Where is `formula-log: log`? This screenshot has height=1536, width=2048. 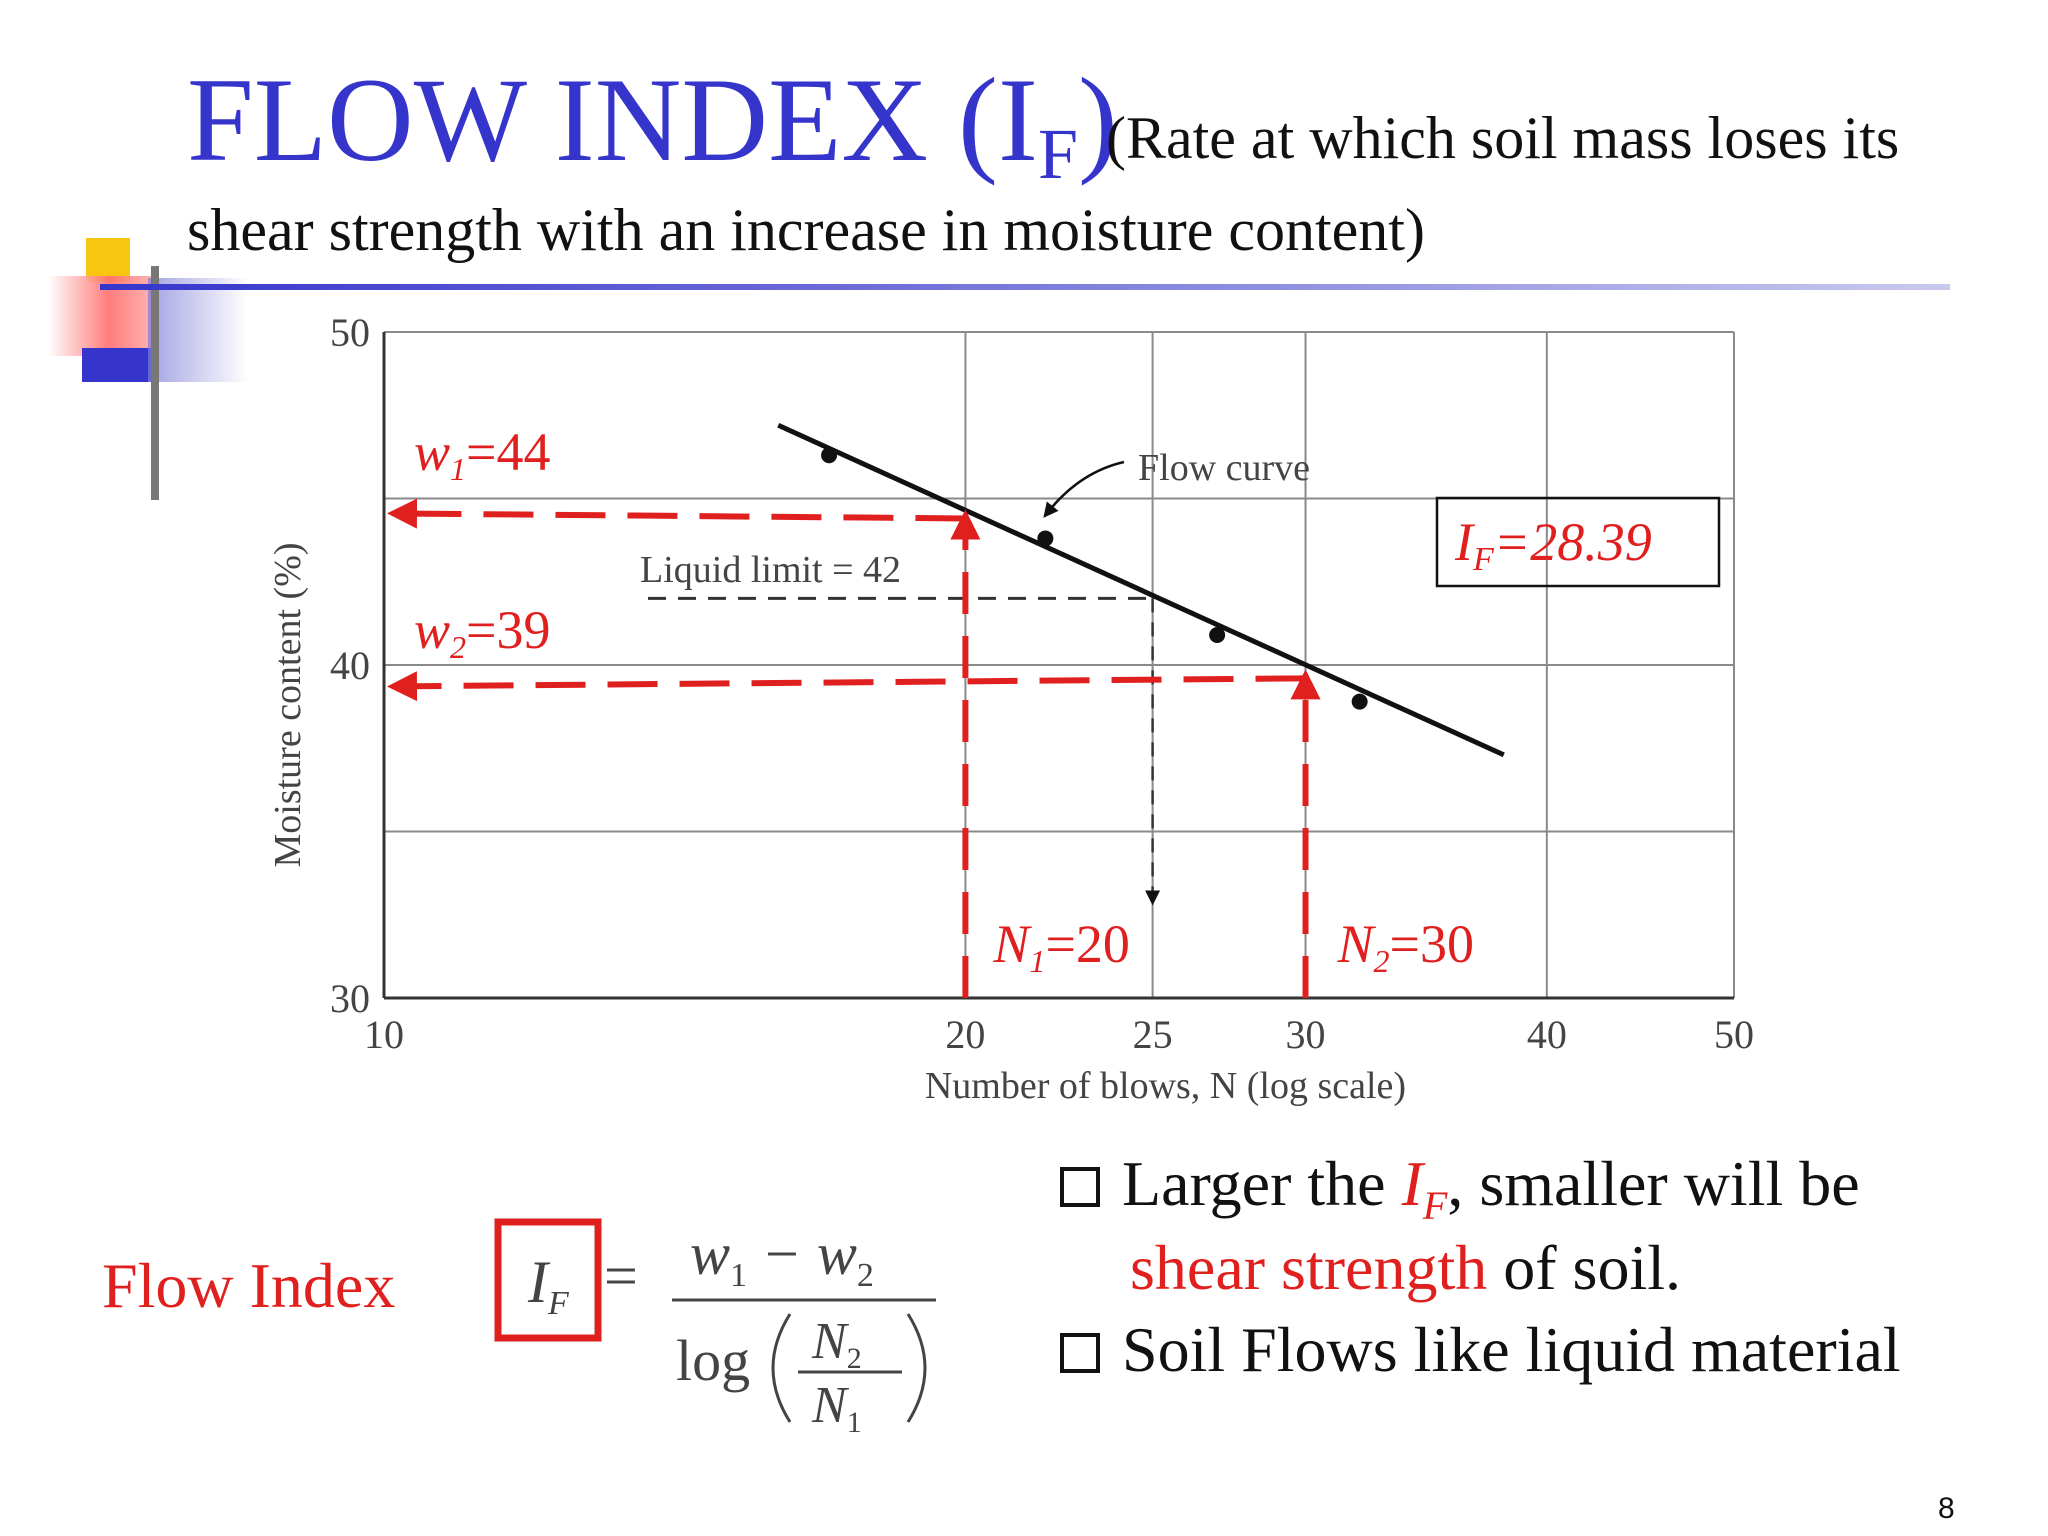 formula-log: log is located at coordinates (713, 1360).